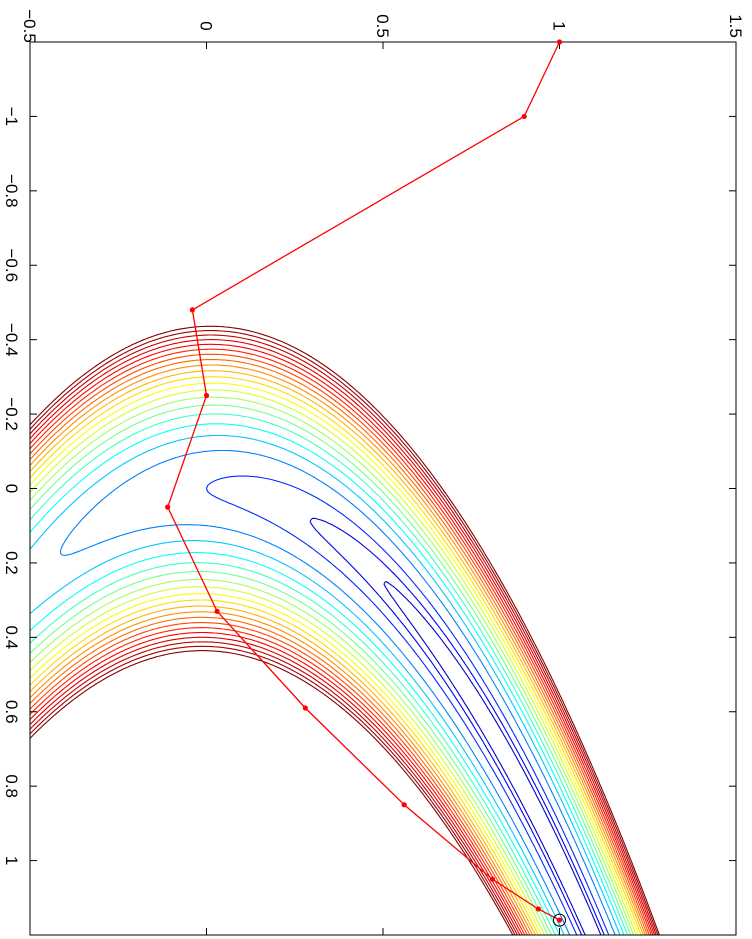  What do you see at coordinates (11, 712) in the screenshot?
I see `y-tick-label: 0.6` at bounding box center [11, 712].